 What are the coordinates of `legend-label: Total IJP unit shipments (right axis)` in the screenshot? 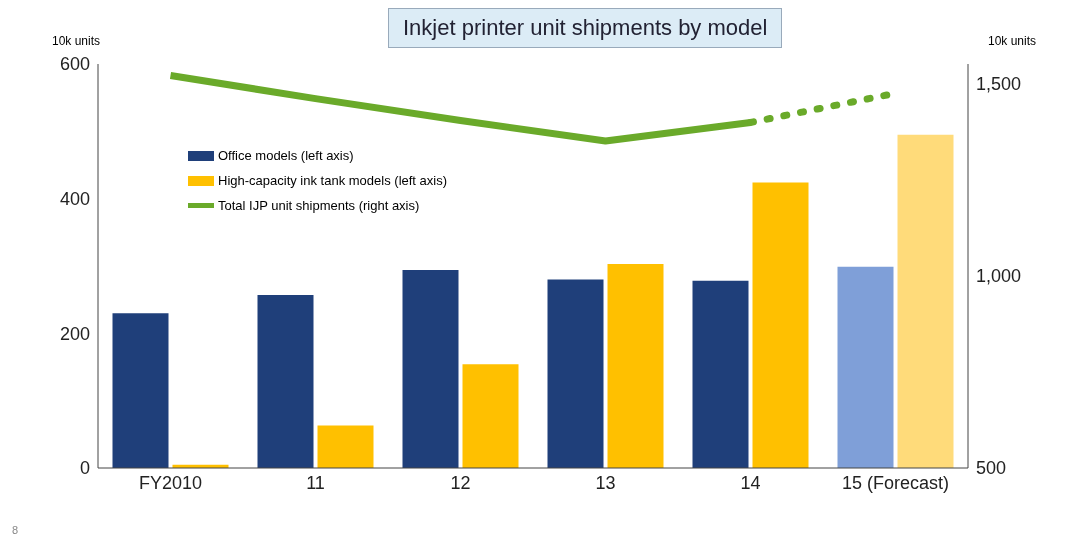 It's located at (319, 205).